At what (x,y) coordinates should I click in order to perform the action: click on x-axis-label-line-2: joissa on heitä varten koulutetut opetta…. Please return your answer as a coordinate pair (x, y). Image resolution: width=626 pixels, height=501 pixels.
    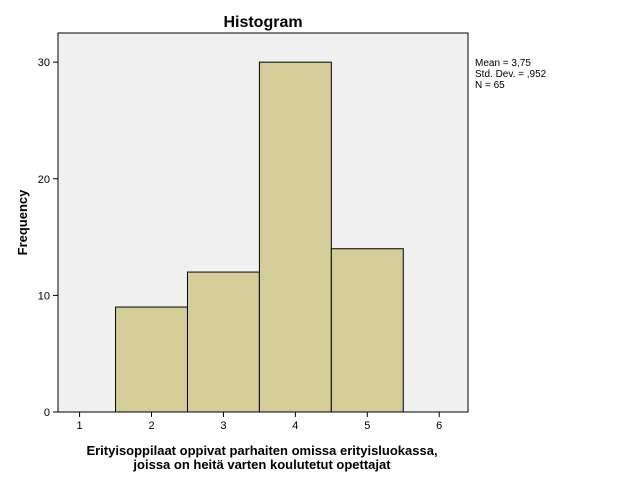
    Looking at the image, I should click on (261, 464).